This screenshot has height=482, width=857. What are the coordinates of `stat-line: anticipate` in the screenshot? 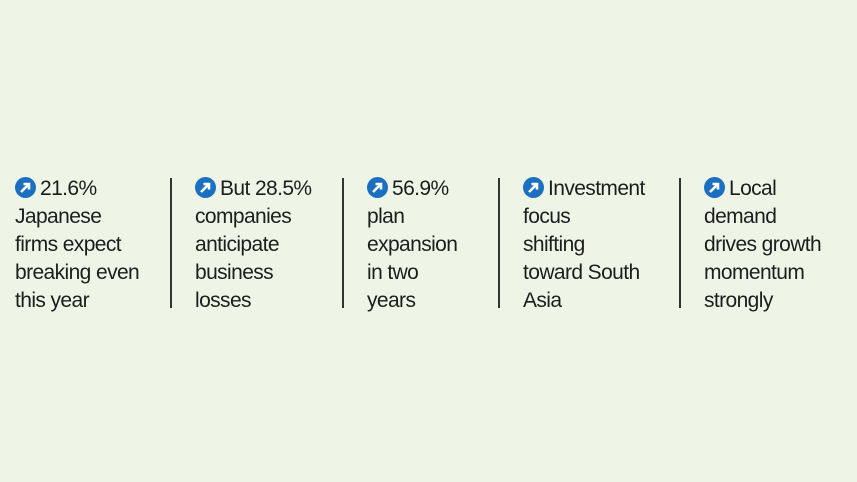 It's located at (253, 245).